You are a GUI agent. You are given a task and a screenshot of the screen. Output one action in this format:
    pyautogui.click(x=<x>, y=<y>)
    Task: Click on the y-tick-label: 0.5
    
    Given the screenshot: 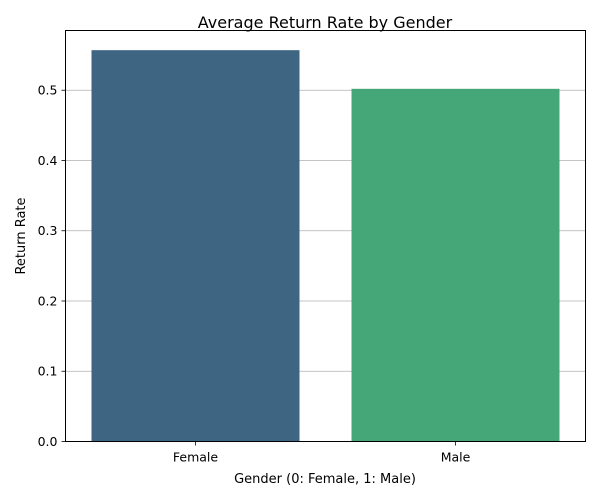 What is the action you would take?
    pyautogui.click(x=48, y=90)
    